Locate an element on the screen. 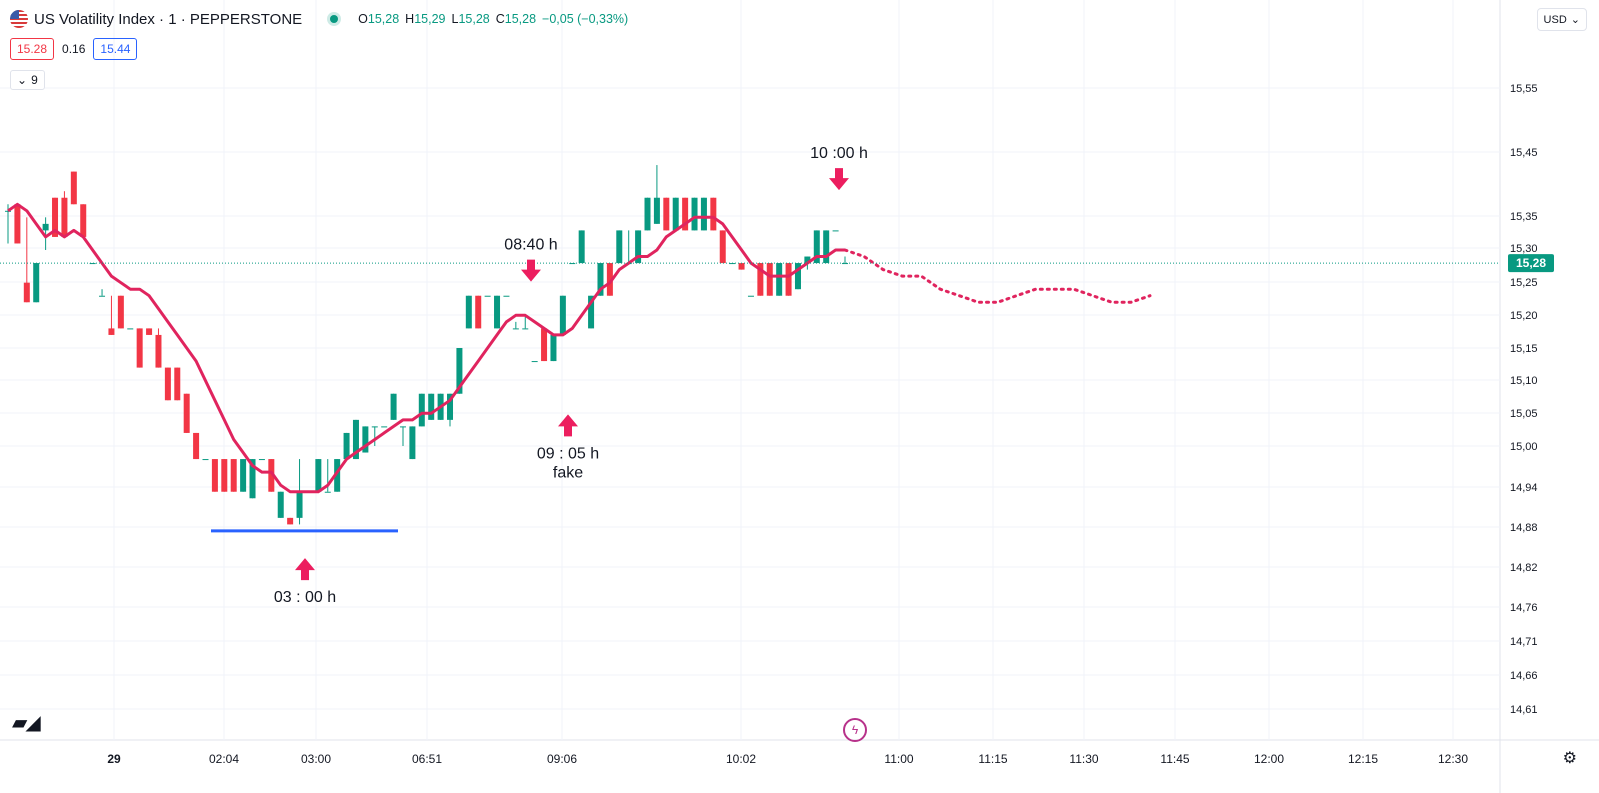  currency-selector: USD ⌄ is located at coordinates (1561, 19).